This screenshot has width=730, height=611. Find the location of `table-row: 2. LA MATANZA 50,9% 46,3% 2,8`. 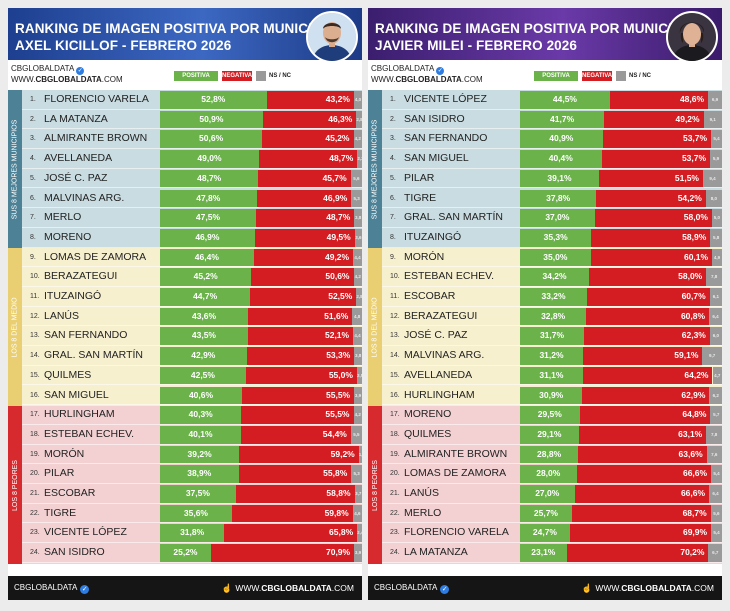

table-row: 2. LA MATANZA 50,9% 46,3% 2,8 is located at coordinates (192, 120).